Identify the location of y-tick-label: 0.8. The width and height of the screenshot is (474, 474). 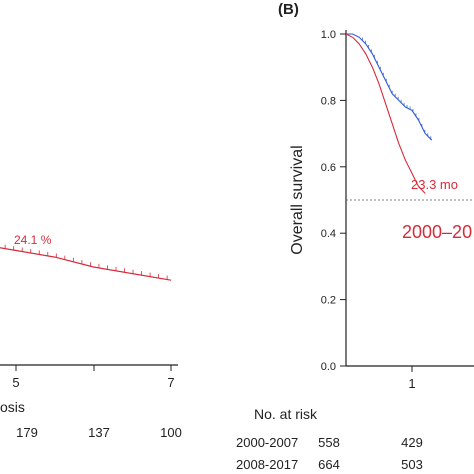
(328, 101).